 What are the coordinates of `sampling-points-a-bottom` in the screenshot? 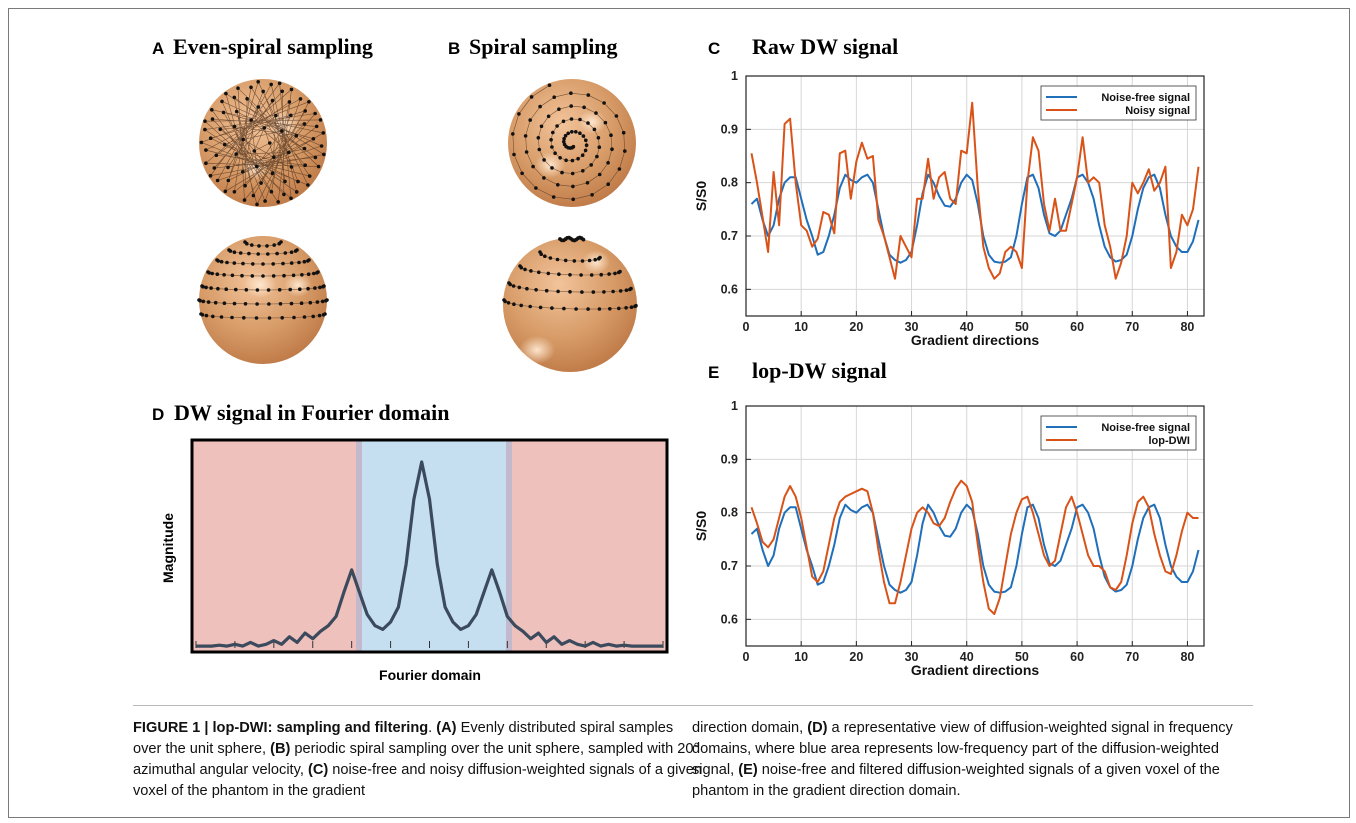 It's located at (263, 280).